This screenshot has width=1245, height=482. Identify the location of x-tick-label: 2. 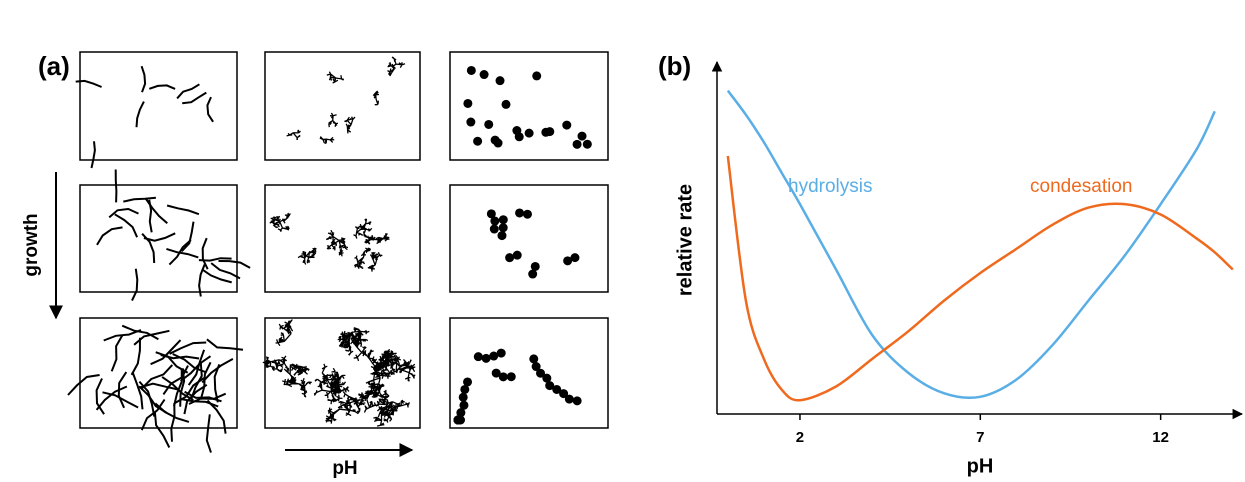
(800, 437).